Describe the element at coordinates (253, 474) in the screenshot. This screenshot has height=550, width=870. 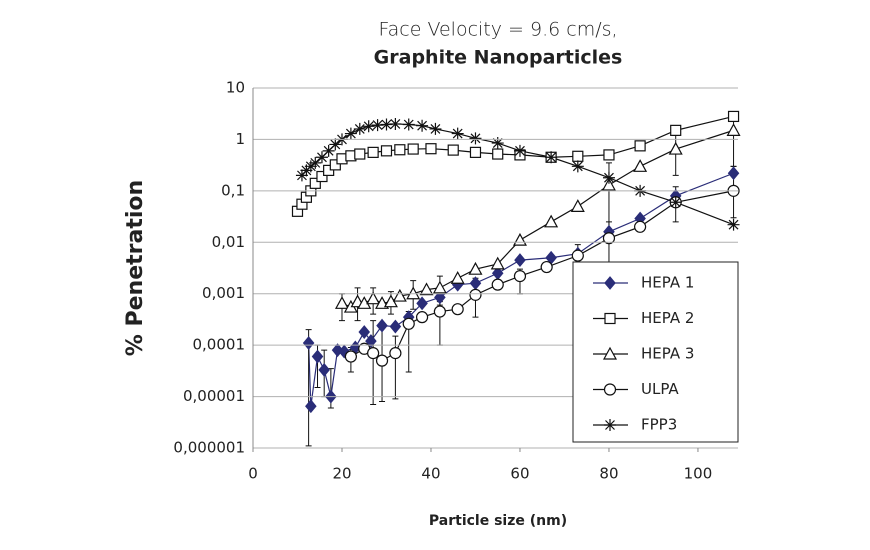
I see `x-tick-label: 0` at that location.